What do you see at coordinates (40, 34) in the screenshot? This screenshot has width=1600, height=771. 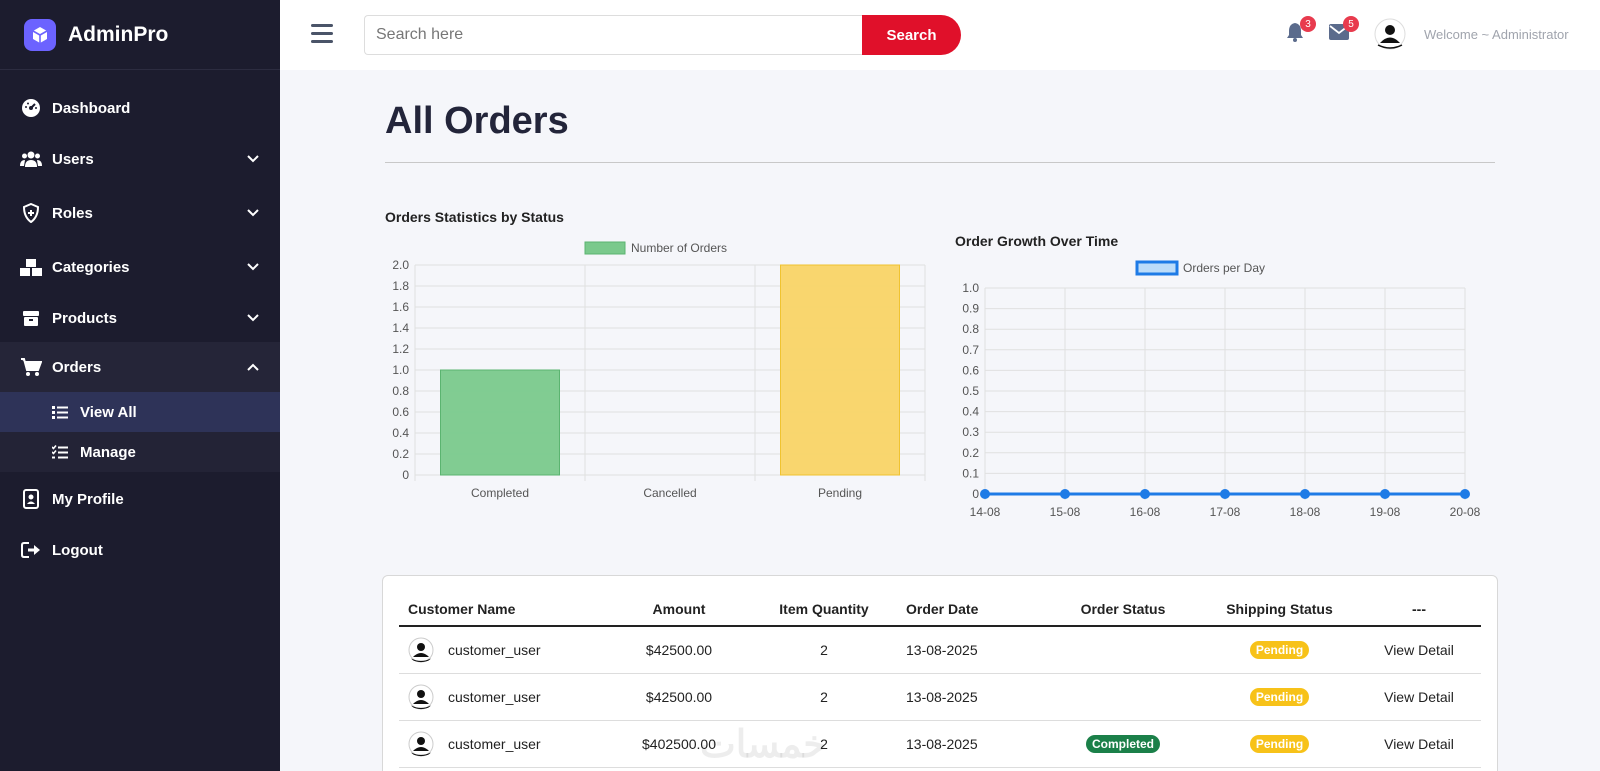 I see `cube-logo-icon` at bounding box center [40, 34].